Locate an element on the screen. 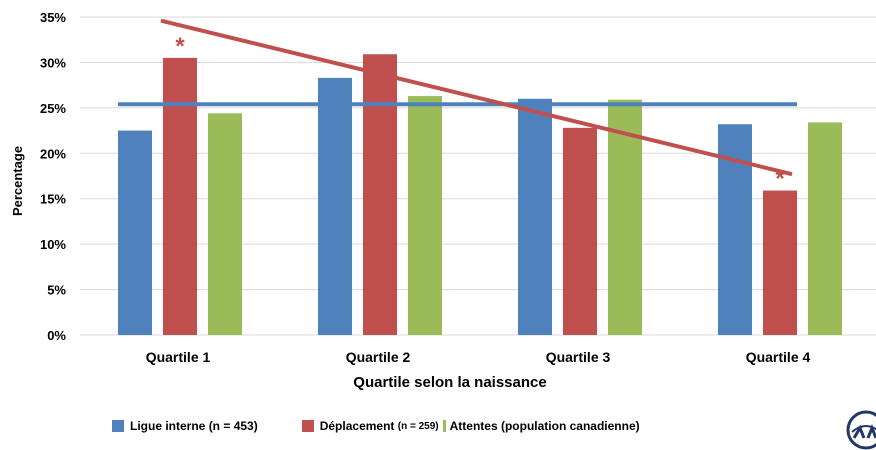 This screenshot has height=450, width=876. legend-label-ligue-interne: Ligue interne is located at coordinates (168, 426).